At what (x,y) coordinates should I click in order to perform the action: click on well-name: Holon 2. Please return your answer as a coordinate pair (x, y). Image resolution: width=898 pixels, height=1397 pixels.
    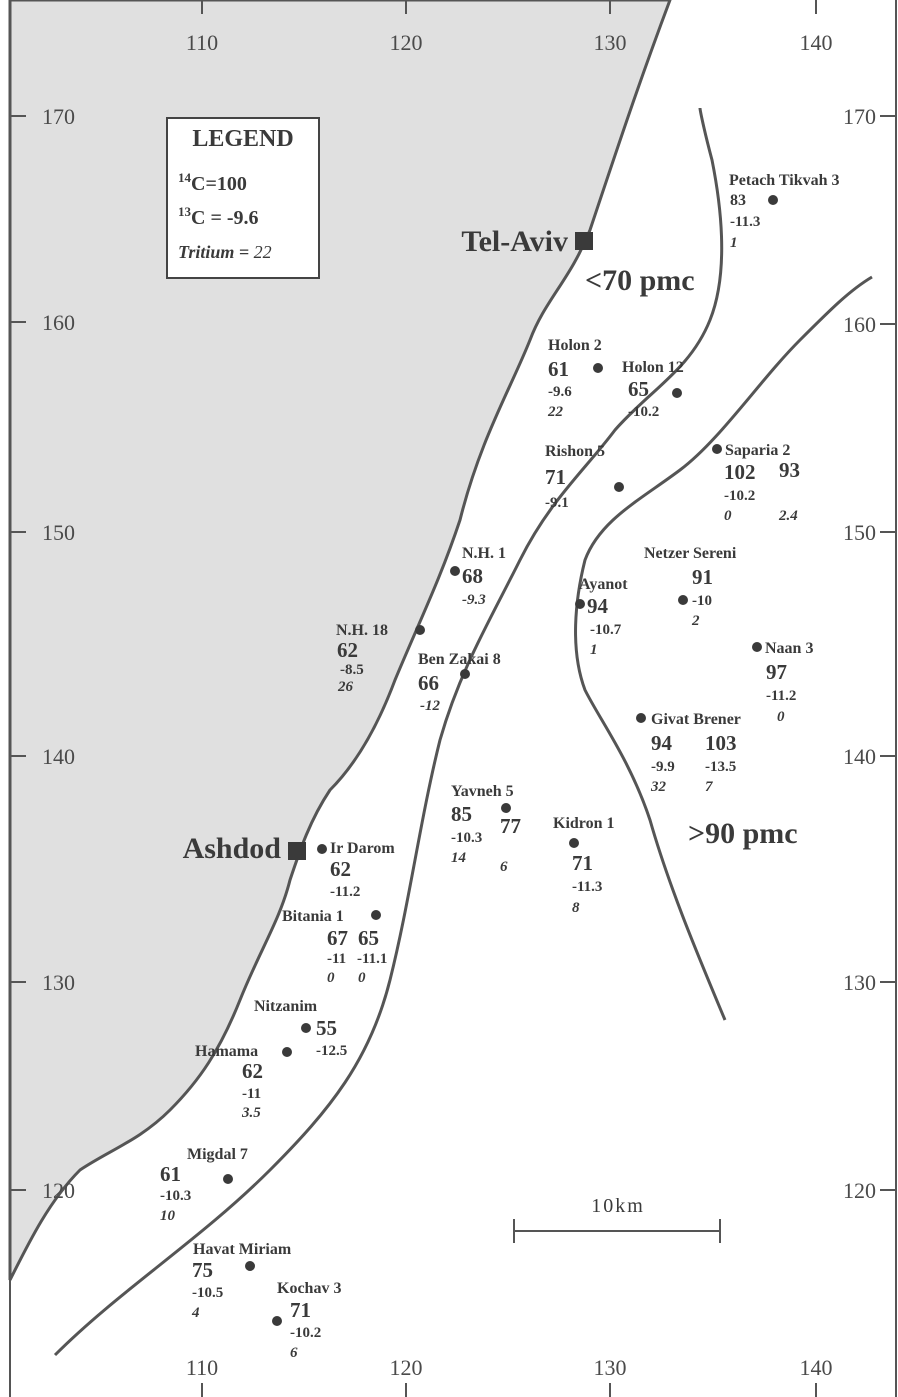
    Looking at the image, I should click on (575, 345).